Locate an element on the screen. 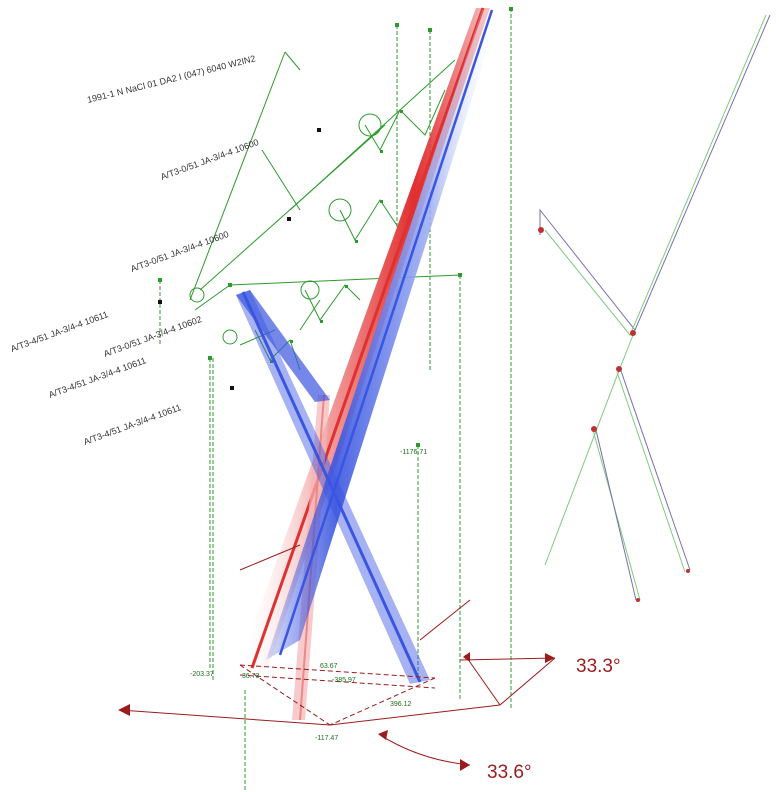 The image size is (779, 792). dimension-base-mid: -385.97 is located at coordinates (344, 680).